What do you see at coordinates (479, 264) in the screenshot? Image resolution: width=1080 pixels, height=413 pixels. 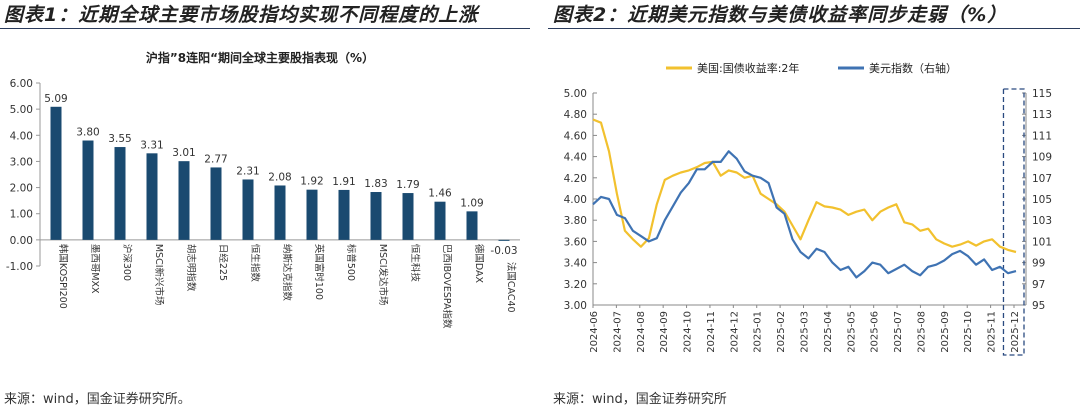 I see `bar-category-label: 德国DAX` at bounding box center [479, 264].